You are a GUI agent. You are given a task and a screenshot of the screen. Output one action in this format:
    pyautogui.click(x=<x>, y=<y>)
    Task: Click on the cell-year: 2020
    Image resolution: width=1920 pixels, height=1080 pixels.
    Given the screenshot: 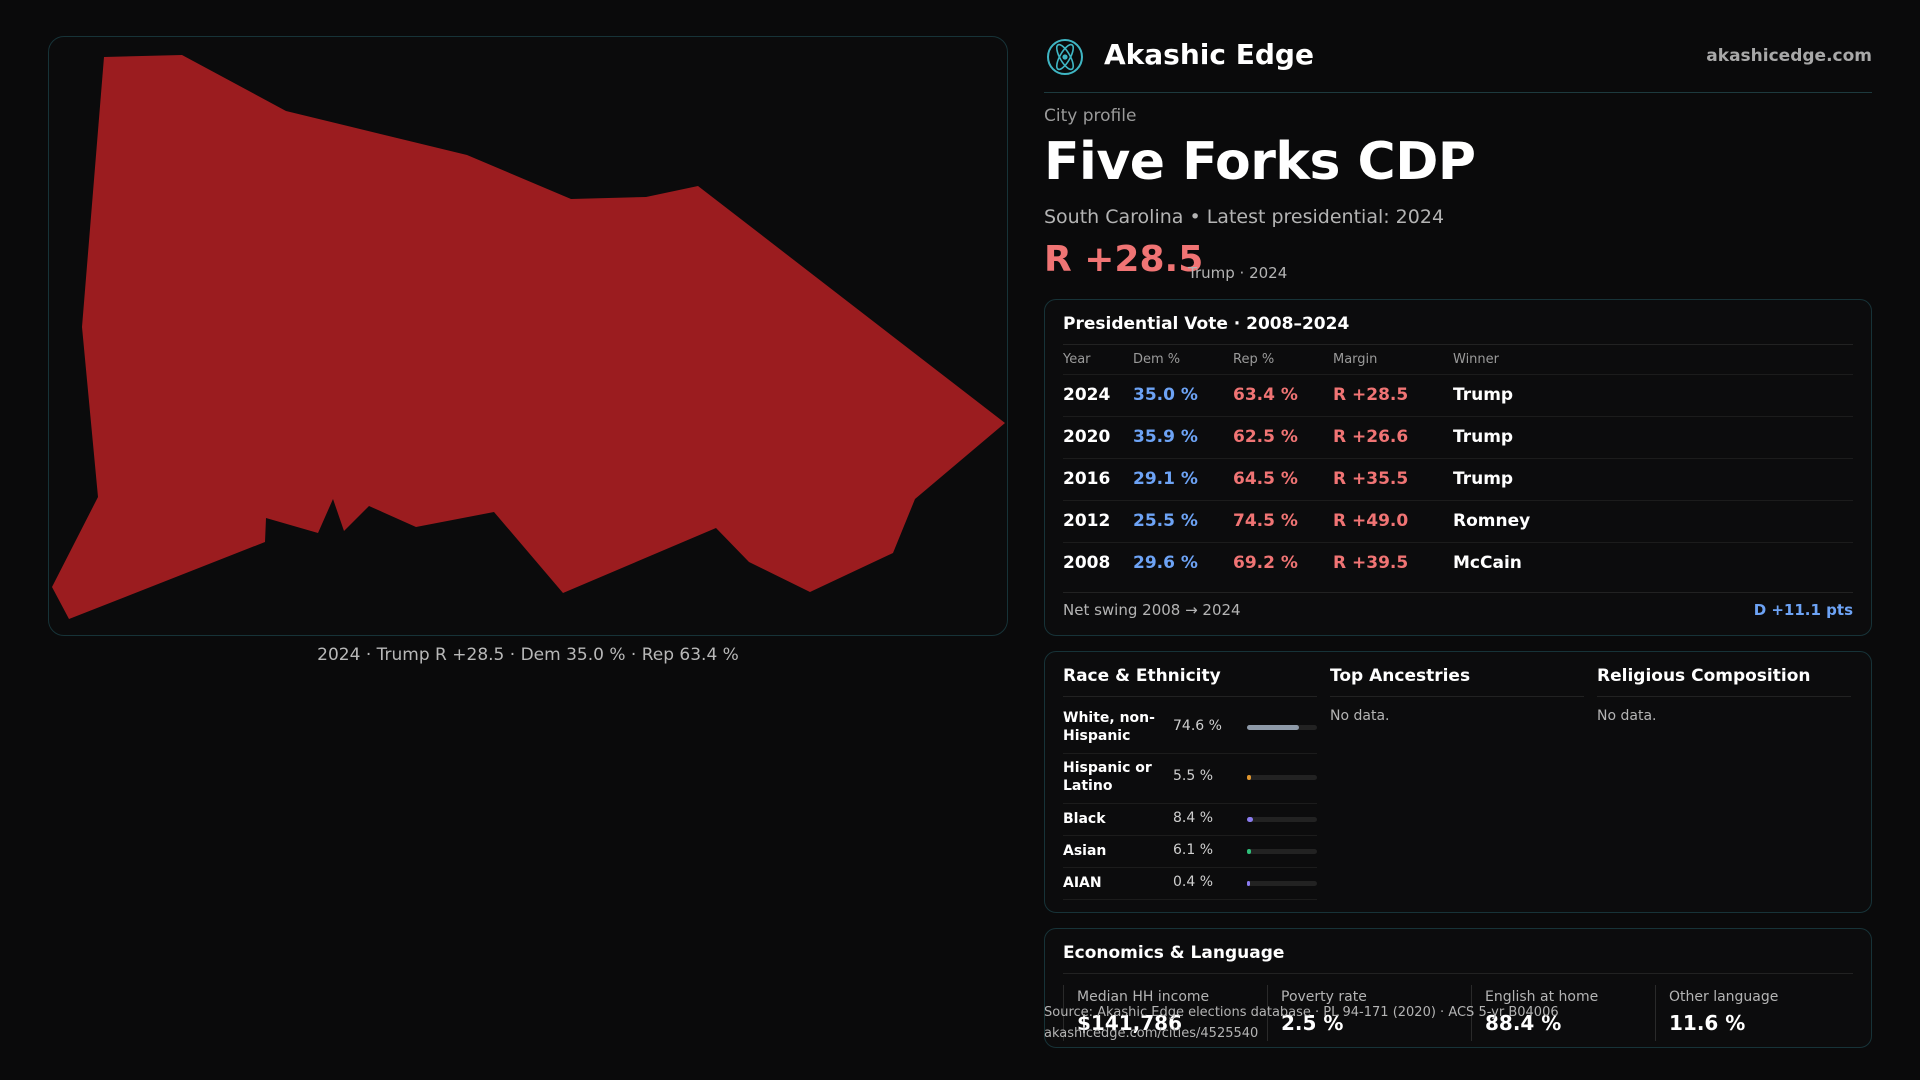 What is the action you would take?
    pyautogui.click(x=1087, y=437)
    